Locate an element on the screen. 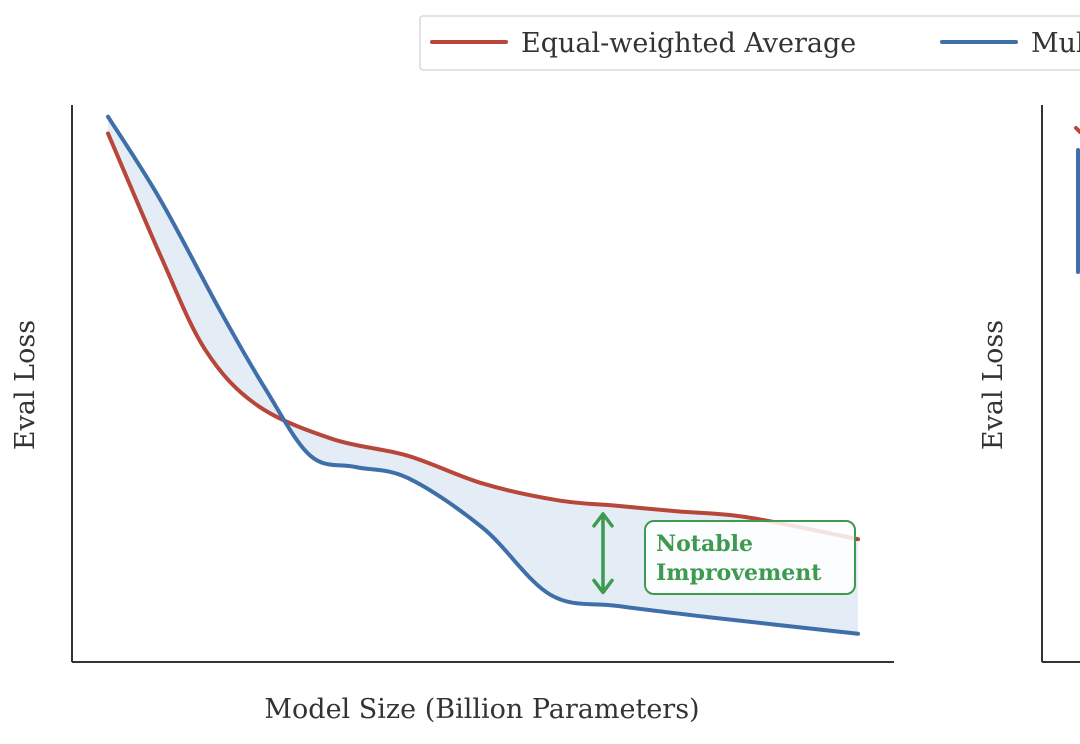 The width and height of the screenshot is (1080, 744). annotation-text-line1: Notable is located at coordinates (704, 544).